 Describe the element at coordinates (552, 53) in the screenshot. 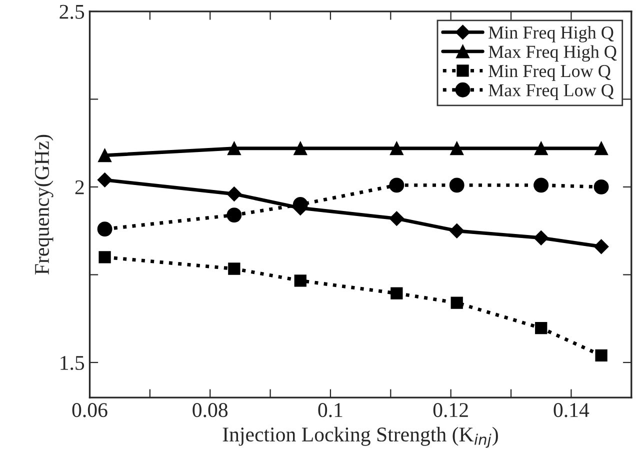

I see `legend-label: Max Freq High Q` at that location.